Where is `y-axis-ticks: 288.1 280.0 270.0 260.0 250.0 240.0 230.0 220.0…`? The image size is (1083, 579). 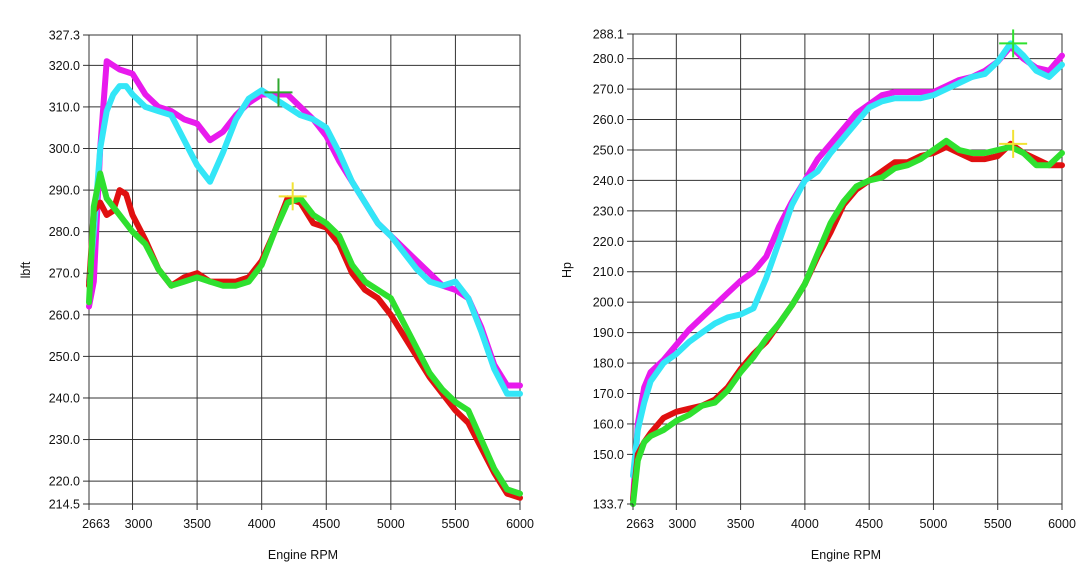 y-axis-ticks: 288.1 280.0 270.0 260.0 250.0 240.0 230.0 220.0… is located at coordinates (613, 270).